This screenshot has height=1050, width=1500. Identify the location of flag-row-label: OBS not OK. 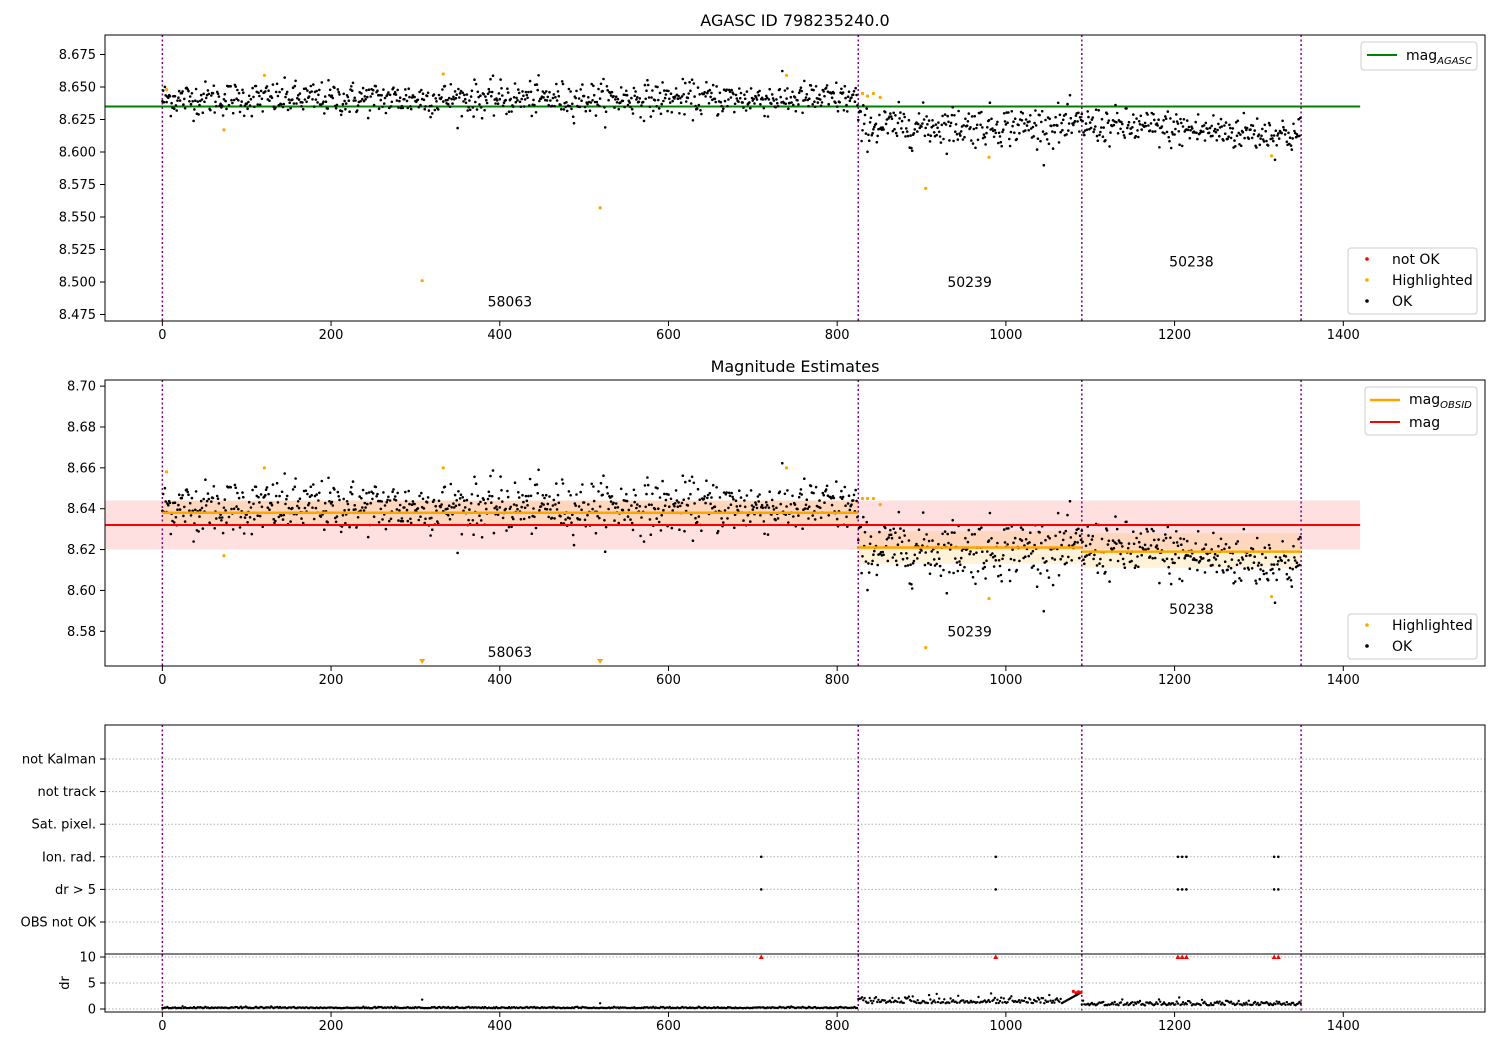
(59, 923).